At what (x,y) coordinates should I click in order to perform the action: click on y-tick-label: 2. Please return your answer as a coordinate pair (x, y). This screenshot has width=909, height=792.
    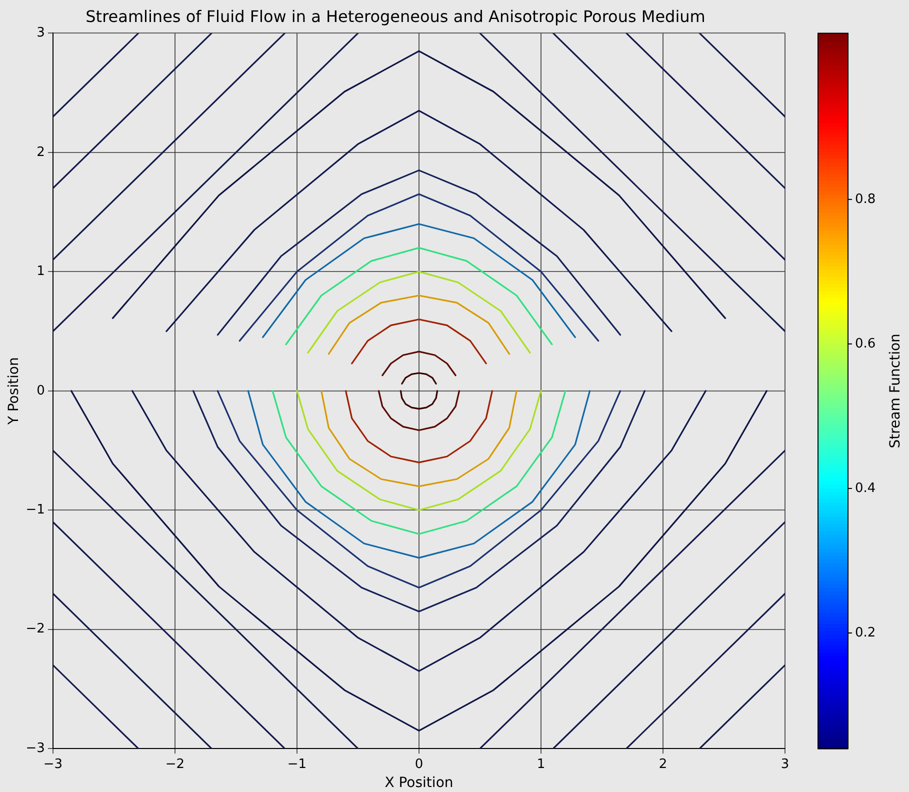
    Looking at the image, I should click on (40, 152).